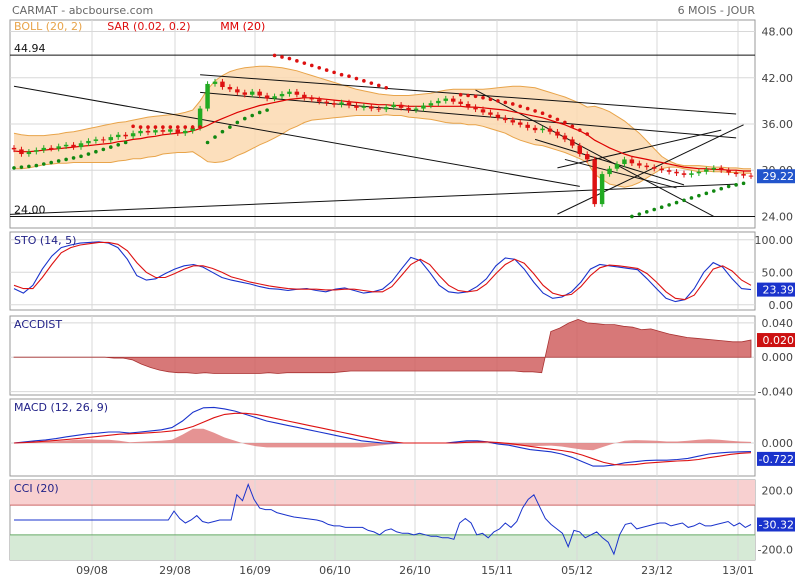 The image size is (800, 580). What do you see at coordinates (775, 550) in the screenshot?
I see `cci-ytick-label-1: -200.0` at bounding box center [775, 550].